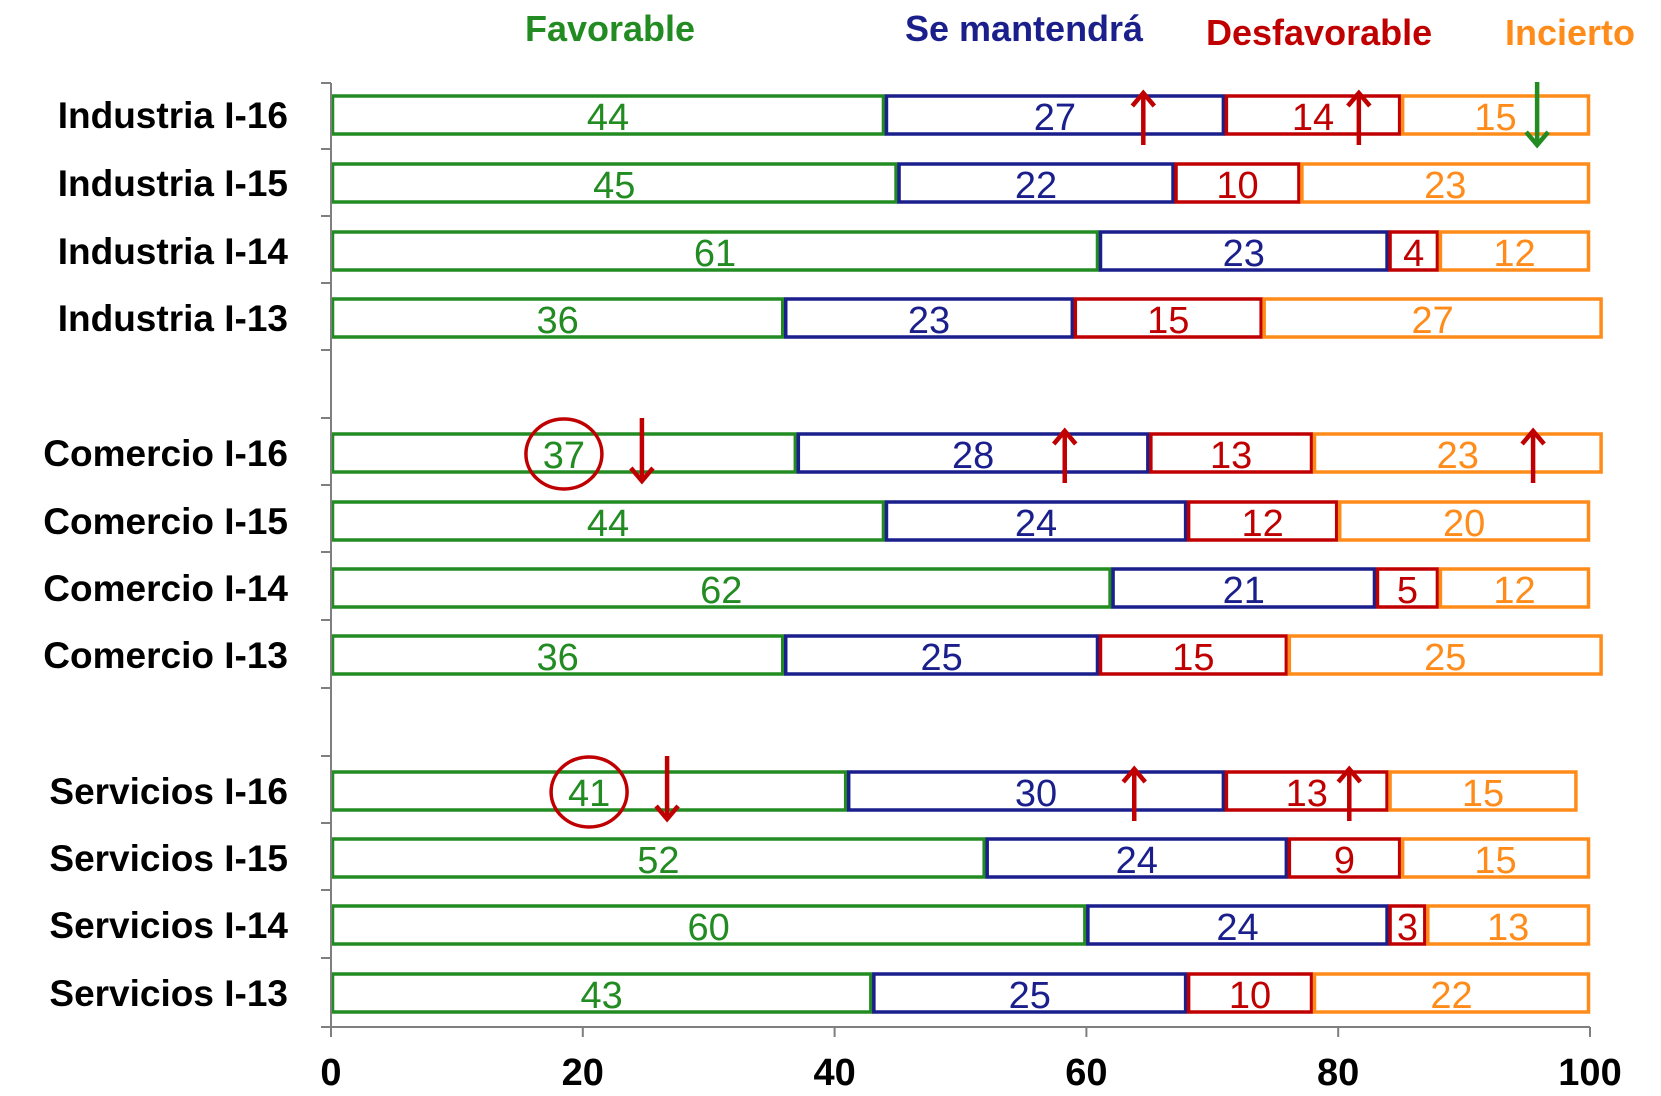 The width and height of the screenshot is (1661, 1096). I want to click on legend-desfavorable: Desfavorable, so click(1319, 32).